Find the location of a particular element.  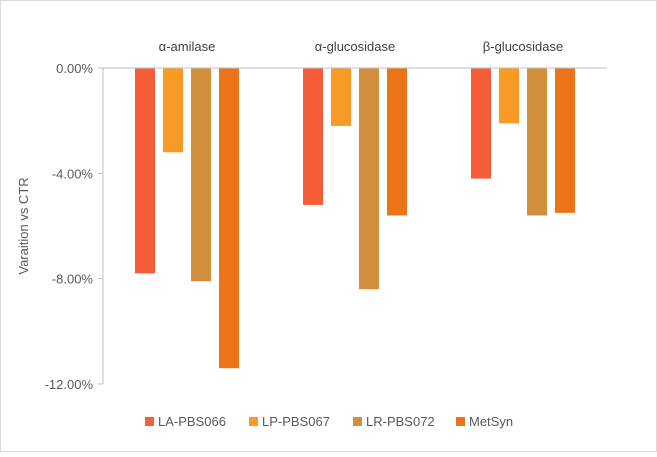

y-tick-label: -8.00% is located at coordinates (73, 279).